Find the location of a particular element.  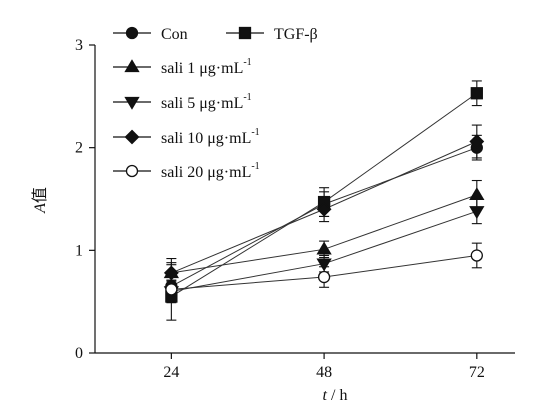

x-axis-unit: / h is located at coordinates (337, 395).